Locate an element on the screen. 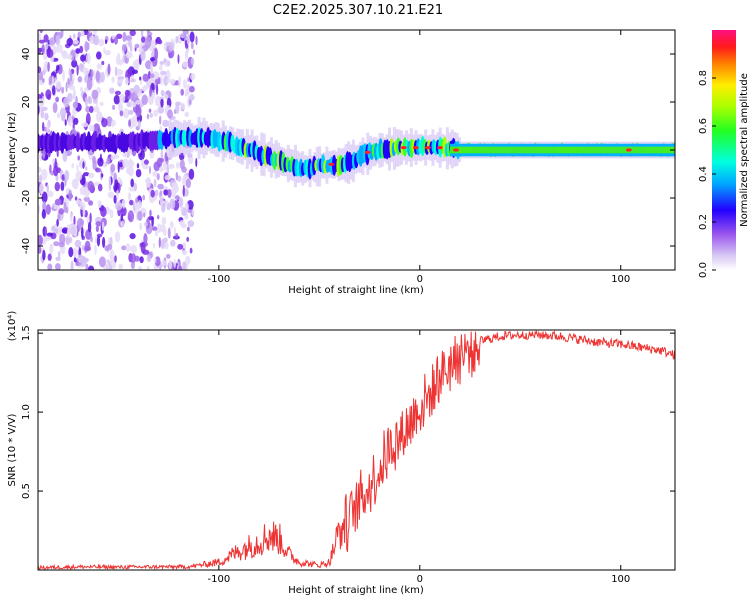 This screenshot has width=750, height=600. hot-spot is located at coordinates (439, 148).